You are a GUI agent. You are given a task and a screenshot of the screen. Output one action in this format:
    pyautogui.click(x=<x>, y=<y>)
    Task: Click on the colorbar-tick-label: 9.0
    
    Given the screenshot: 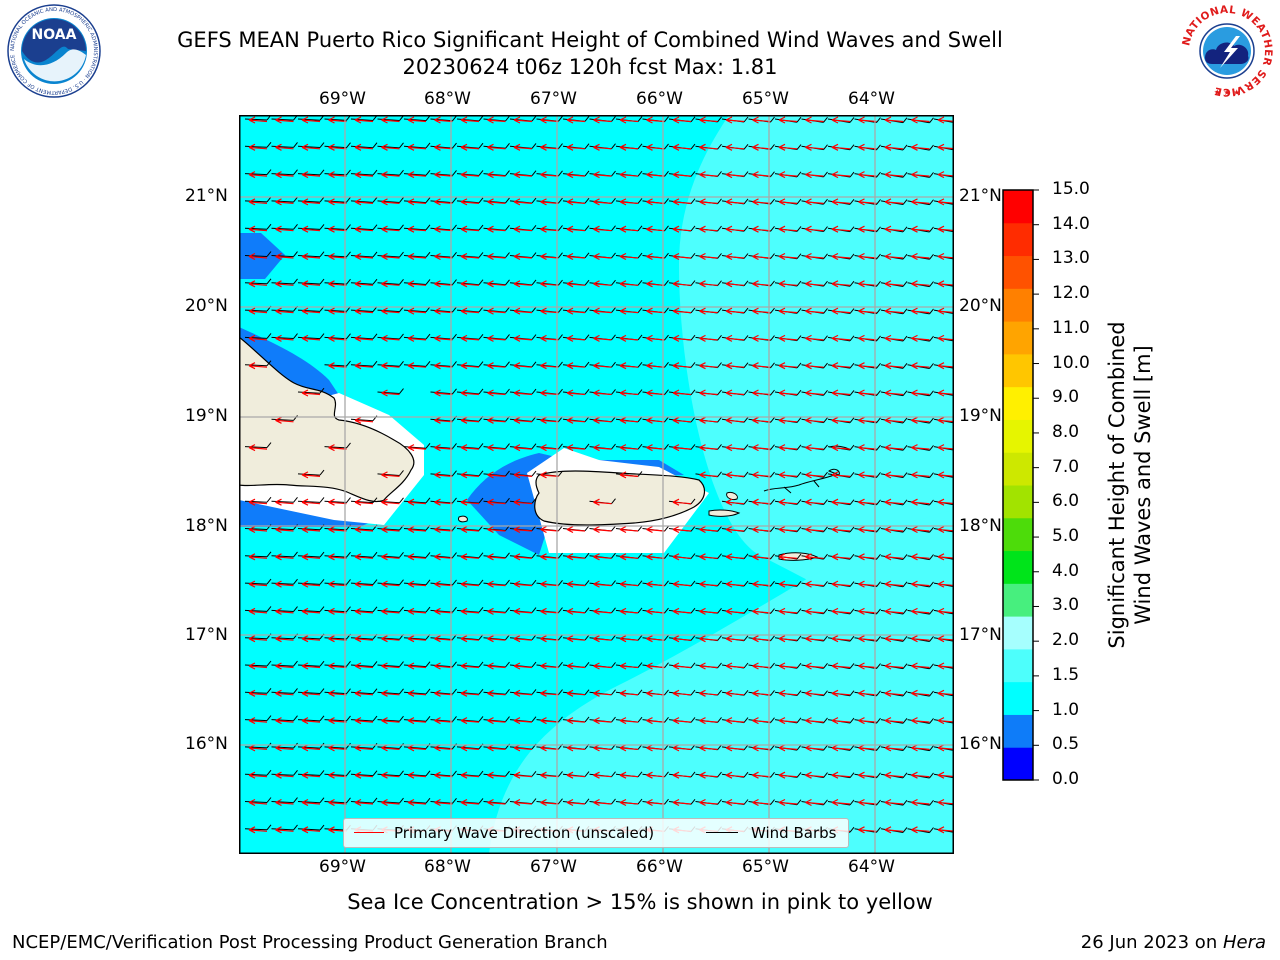 What is the action you would take?
    pyautogui.click(x=1066, y=397)
    